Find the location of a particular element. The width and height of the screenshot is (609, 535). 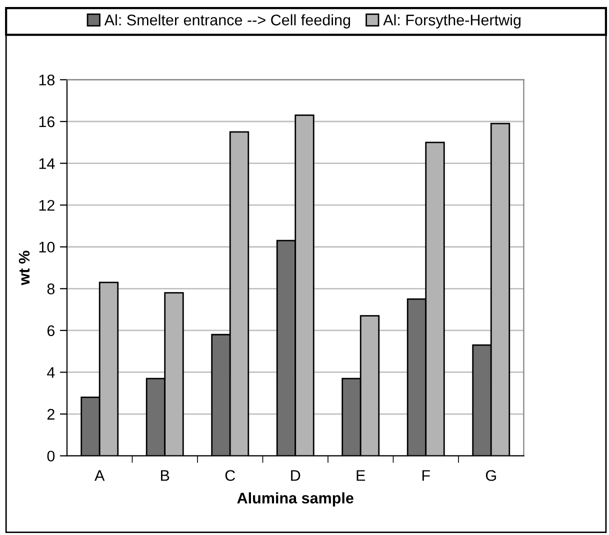

x-tick-label: C is located at coordinates (230, 475).